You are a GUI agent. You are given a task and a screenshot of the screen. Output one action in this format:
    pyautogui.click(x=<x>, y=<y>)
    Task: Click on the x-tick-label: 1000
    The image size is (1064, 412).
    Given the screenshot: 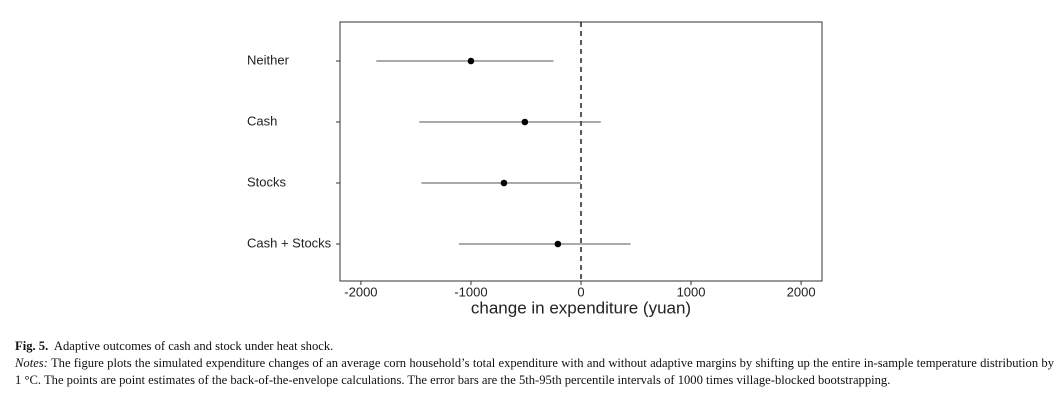 What is the action you would take?
    pyautogui.click(x=691, y=291)
    